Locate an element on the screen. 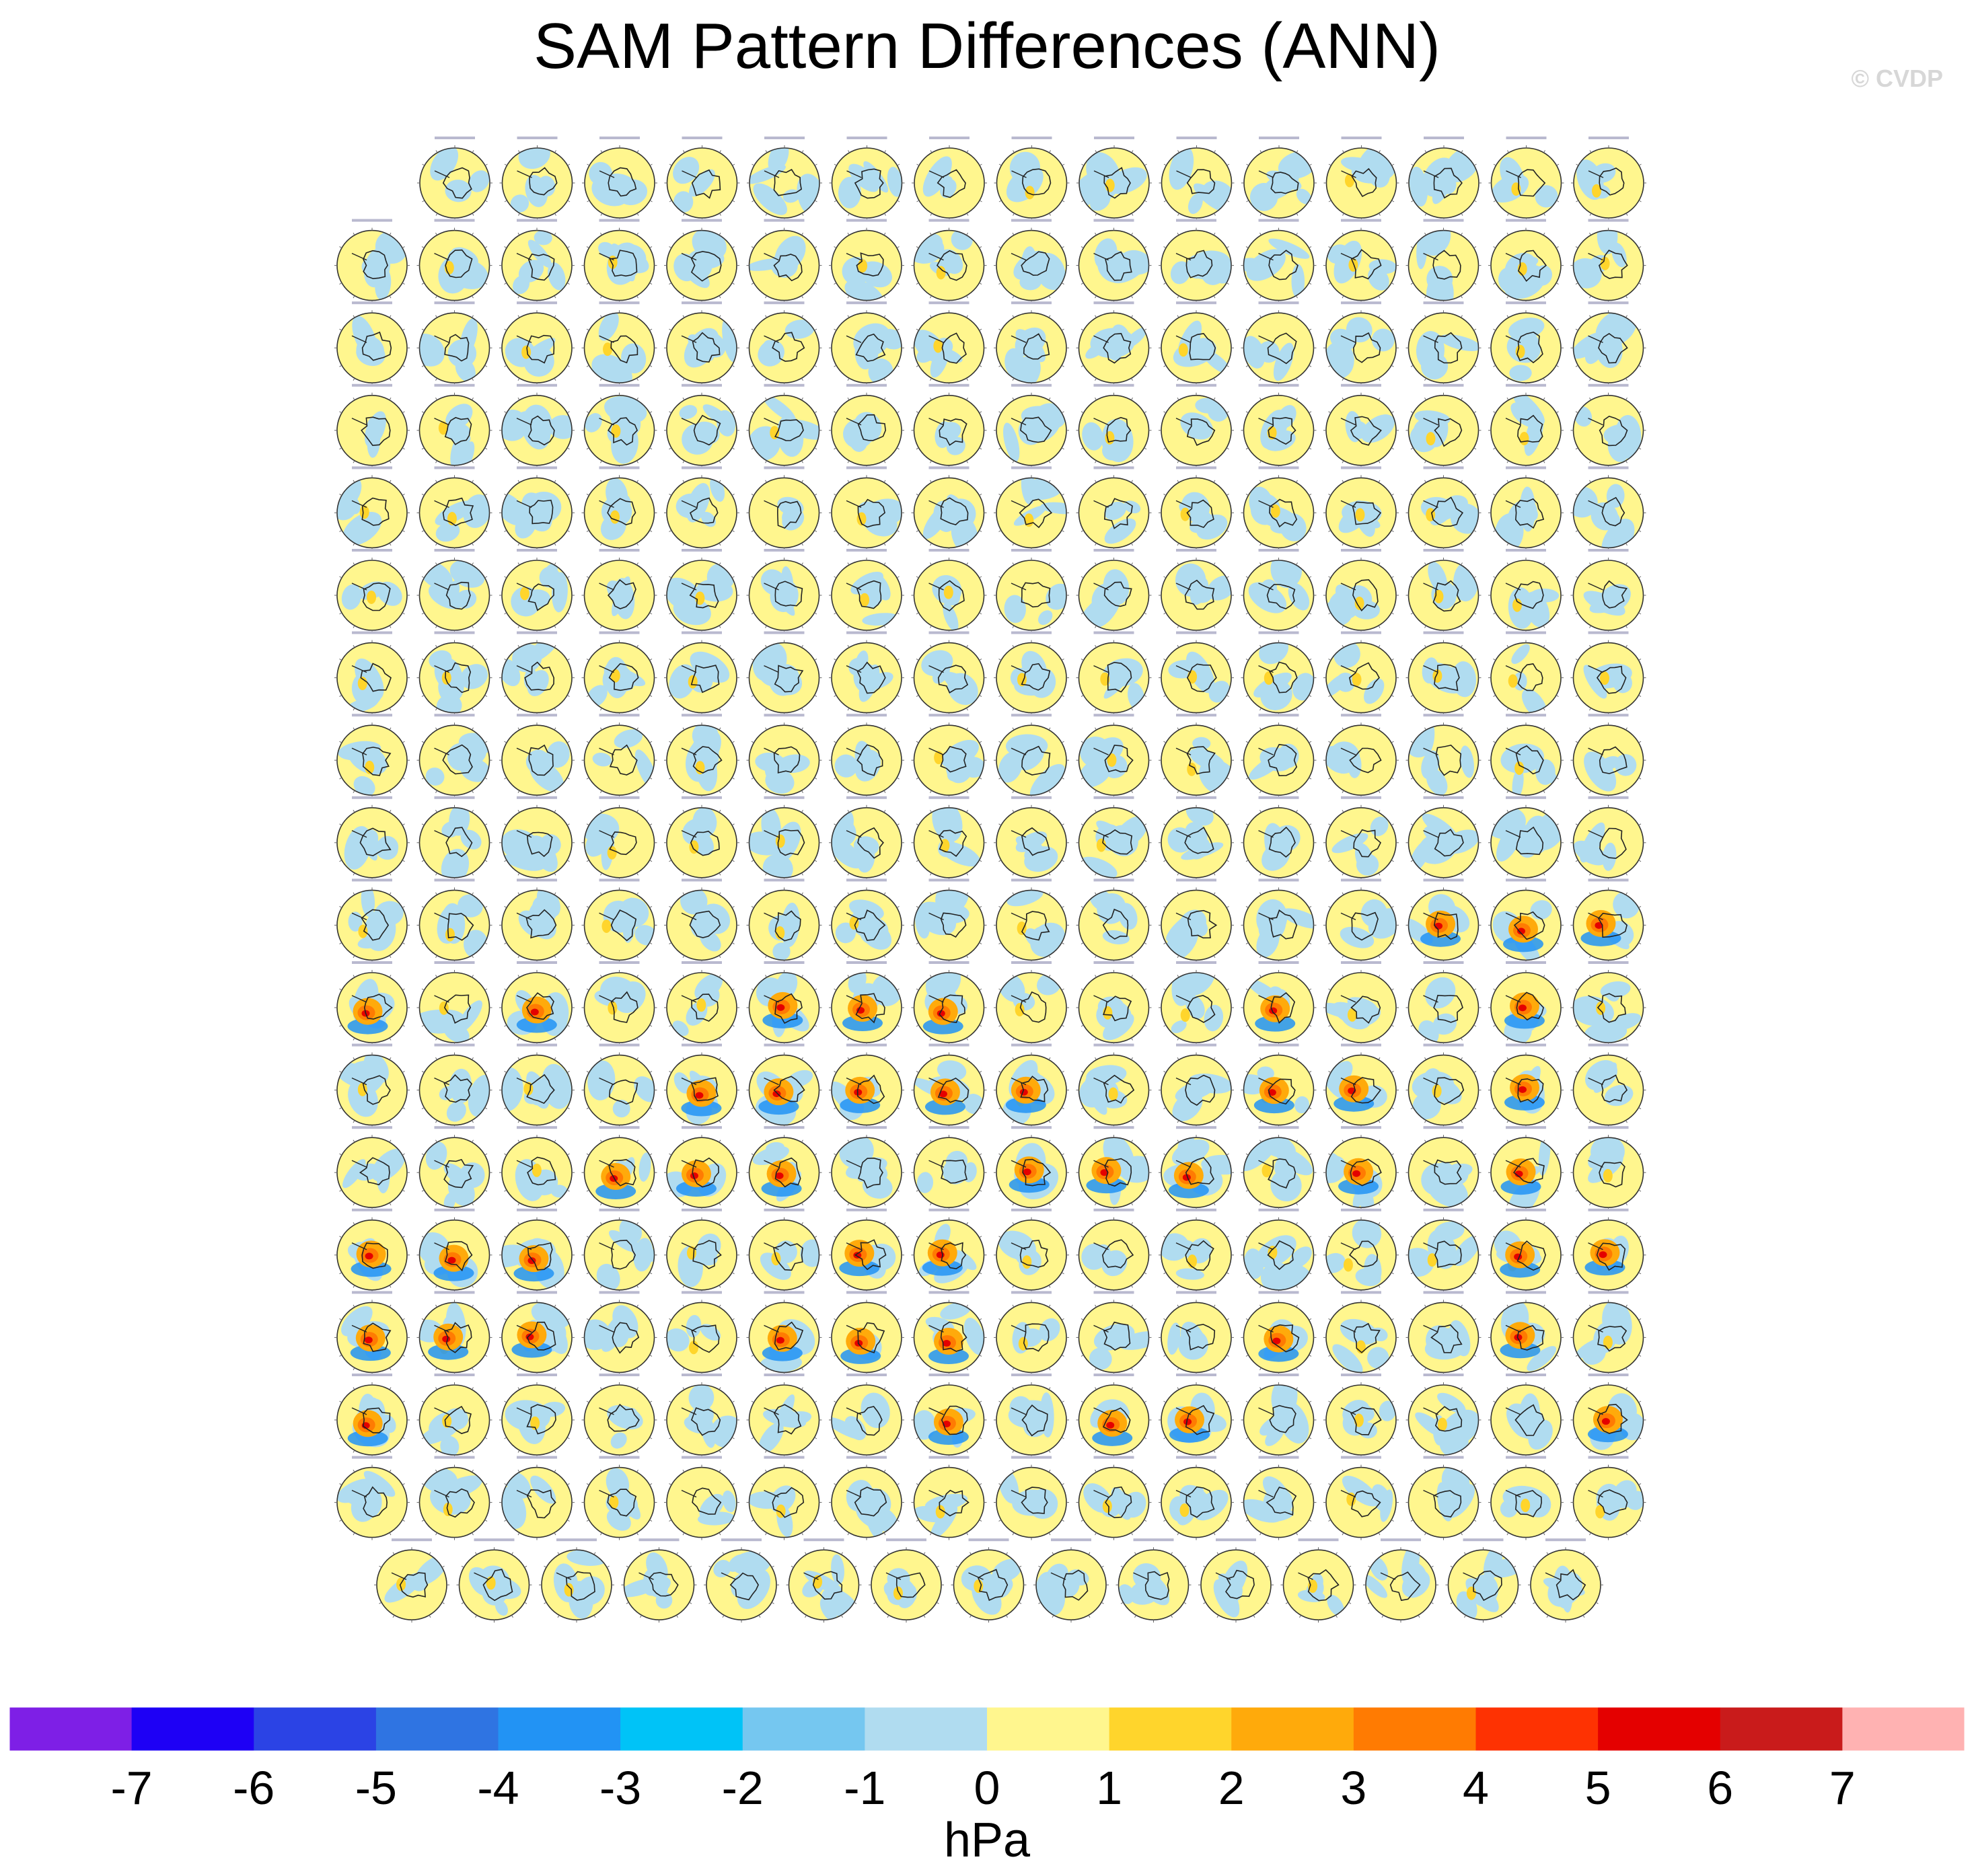  colorbar-tick-label: -7 is located at coordinates (132, 1788).